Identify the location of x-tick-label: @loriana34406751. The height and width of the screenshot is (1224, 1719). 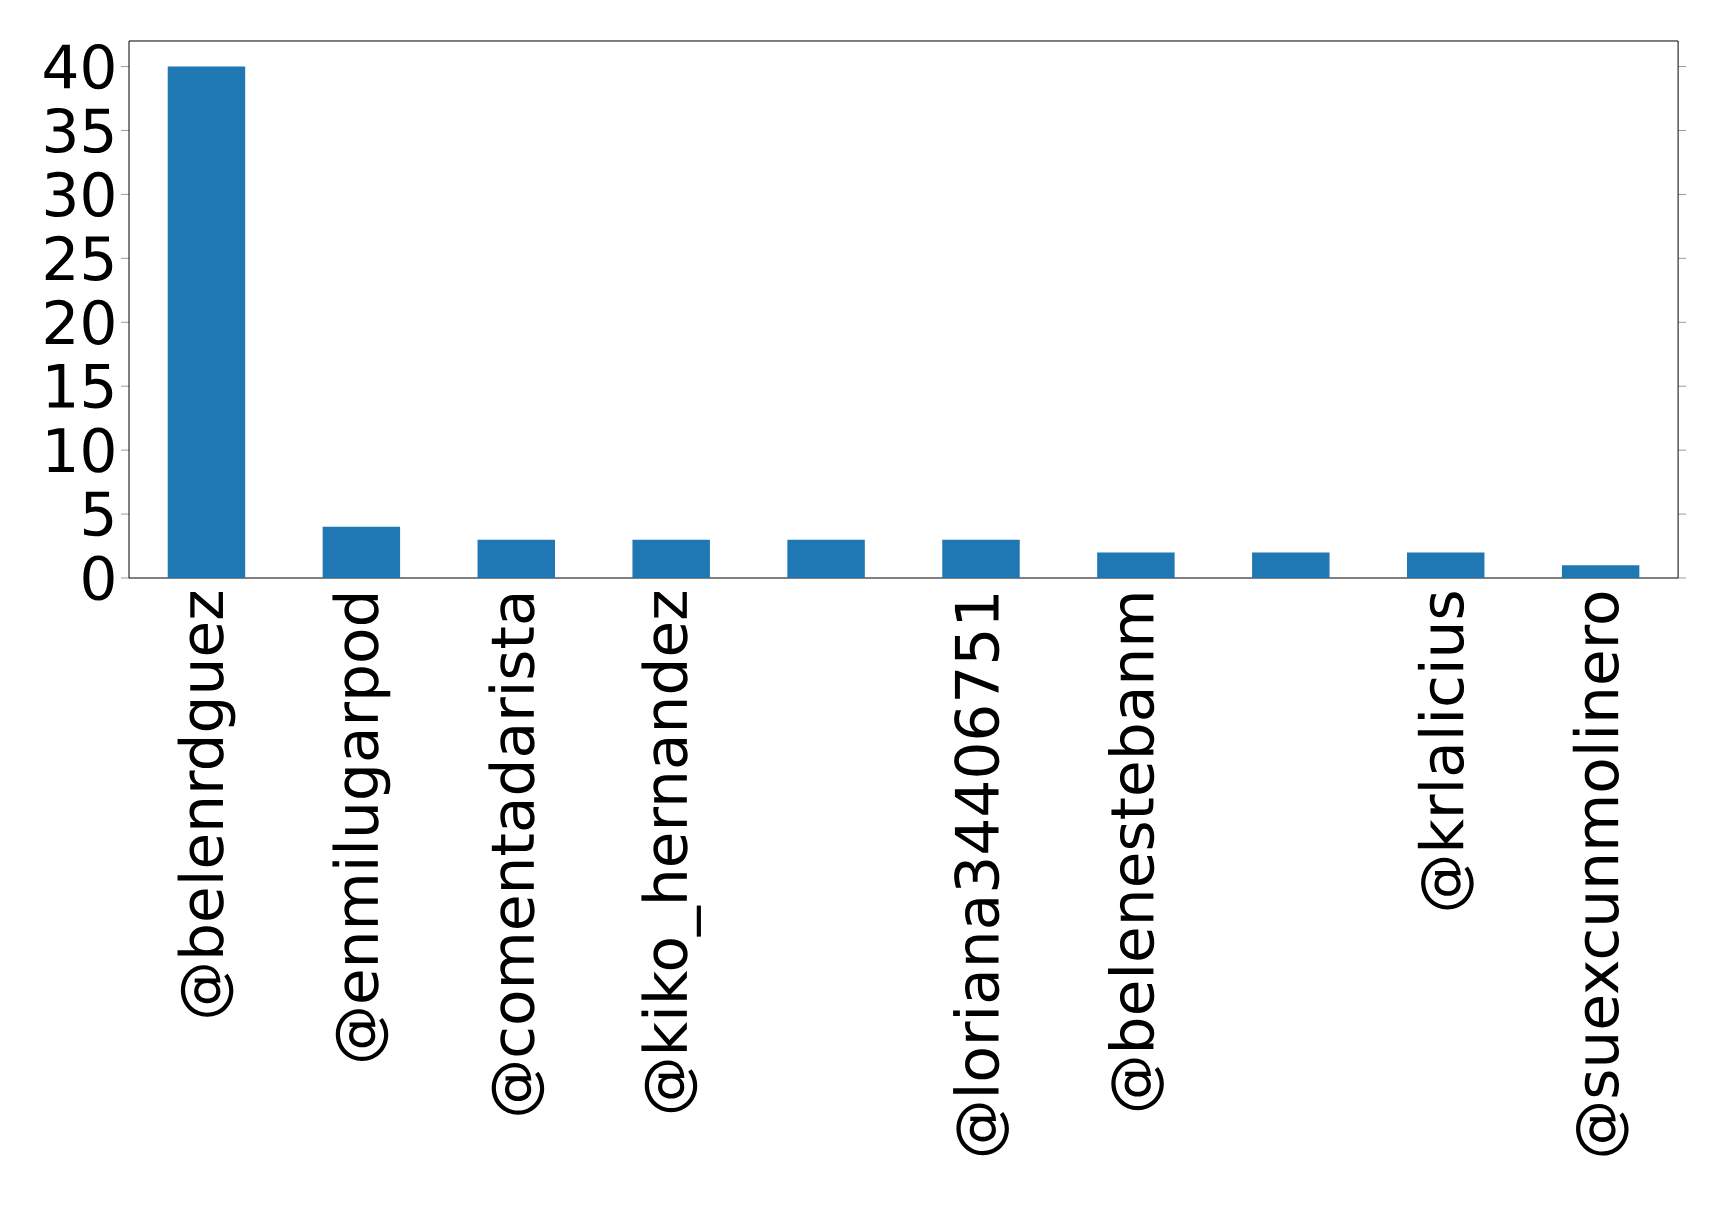
(981, 875).